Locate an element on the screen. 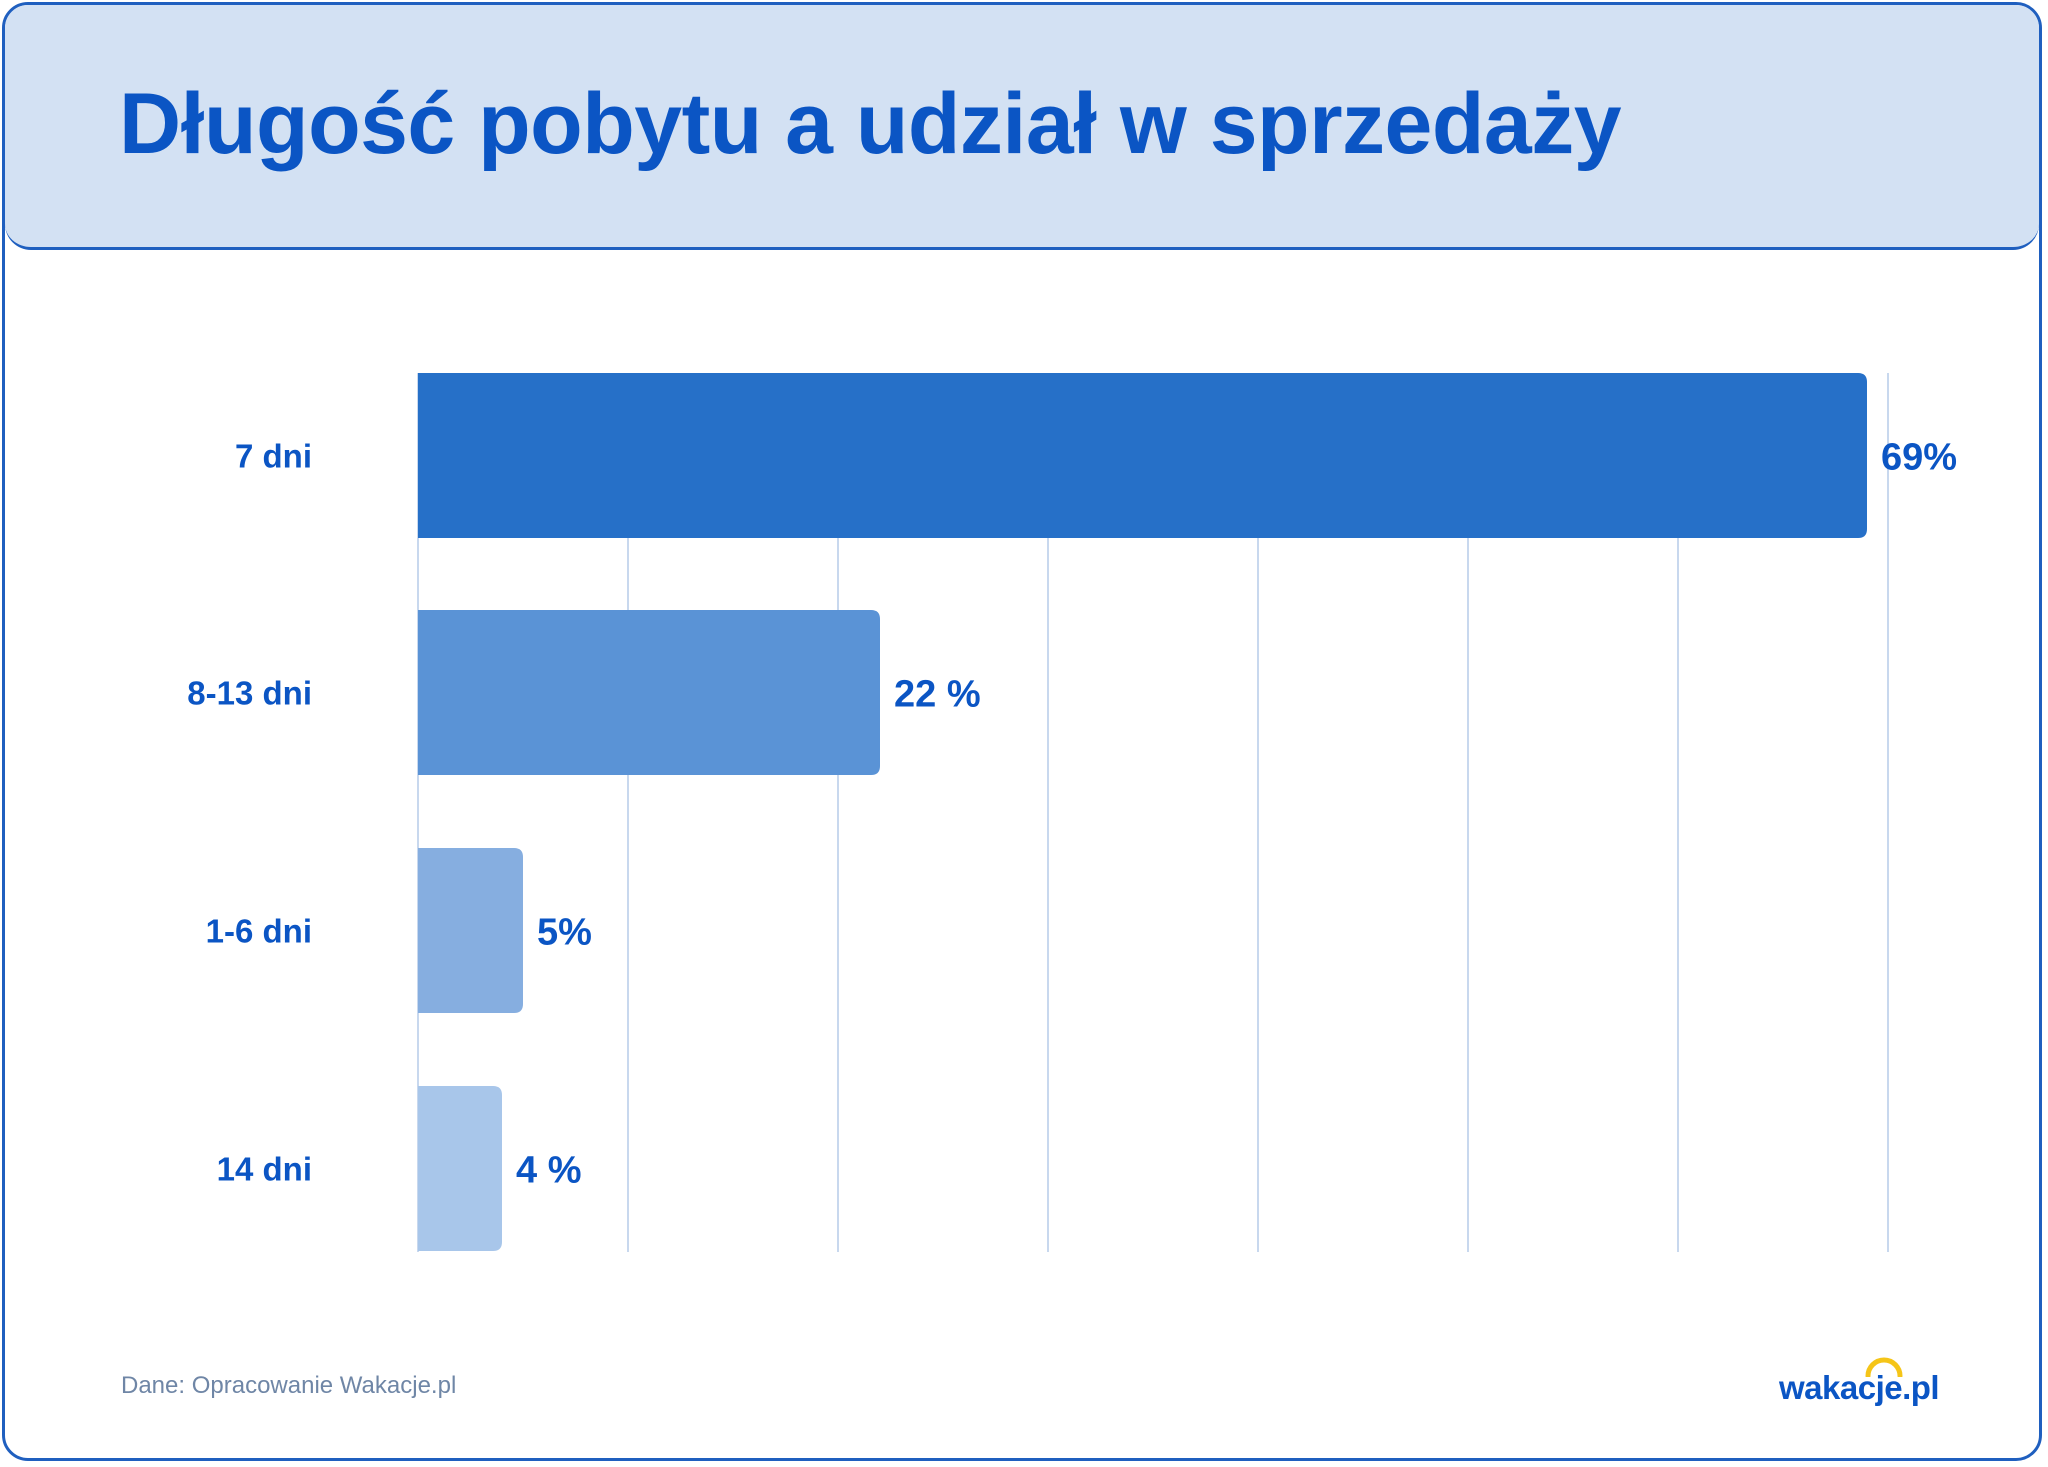 The height and width of the screenshot is (1467, 2048). category-label: 14 dni is located at coordinates (264, 1169).